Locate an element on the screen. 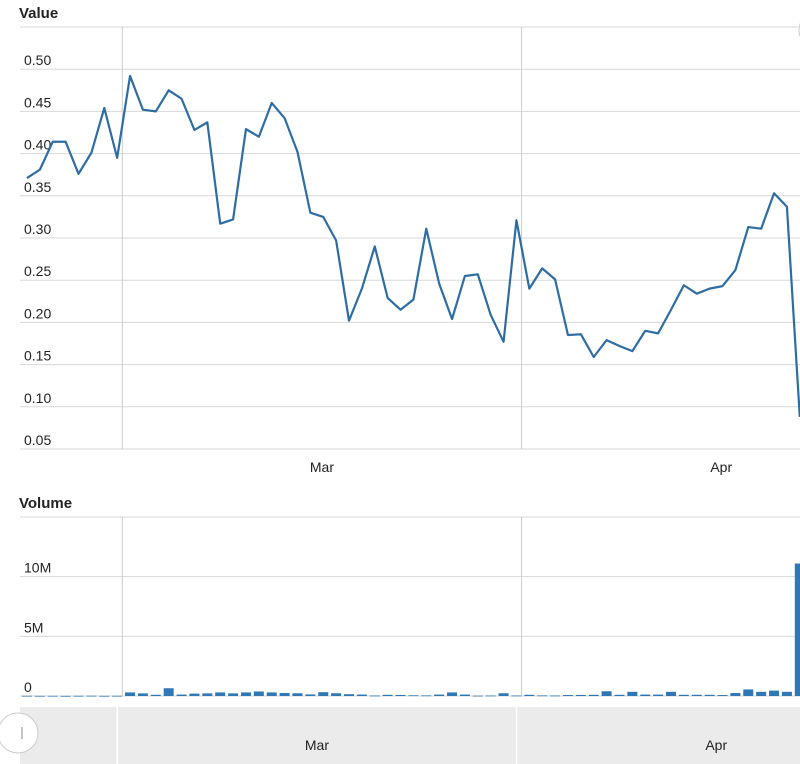  y-tick-label: 0.30 is located at coordinates (37, 229).